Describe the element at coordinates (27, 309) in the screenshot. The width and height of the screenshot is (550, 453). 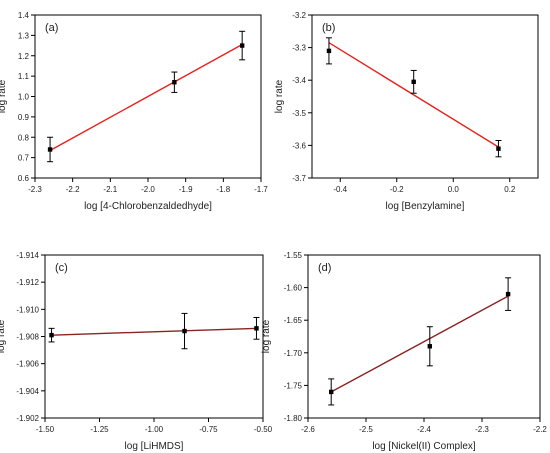
I see `panel-c-y-tick-label: -1.910` at that location.